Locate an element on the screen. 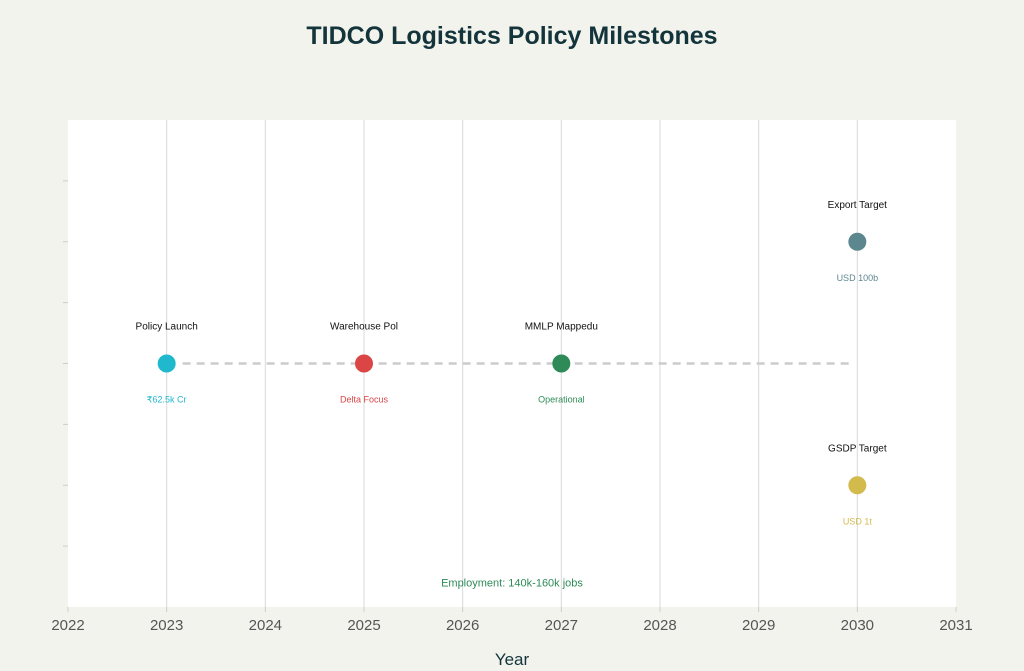 This screenshot has height=671, width=1024. milestone-sublabel: Operational is located at coordinates (561, 400).